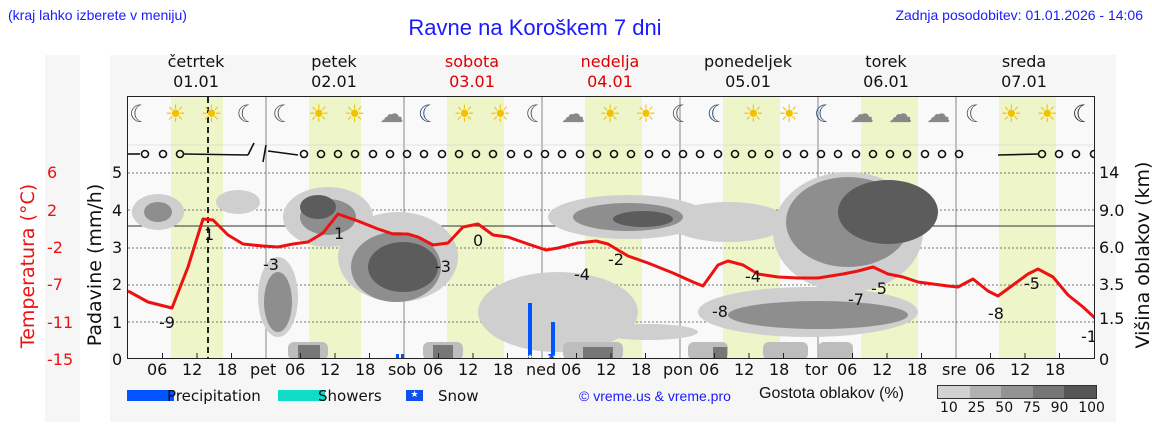 This screenshot has height=443, width=1152. I want to click on sun-fog-icon: ☀, so click(610, 114).